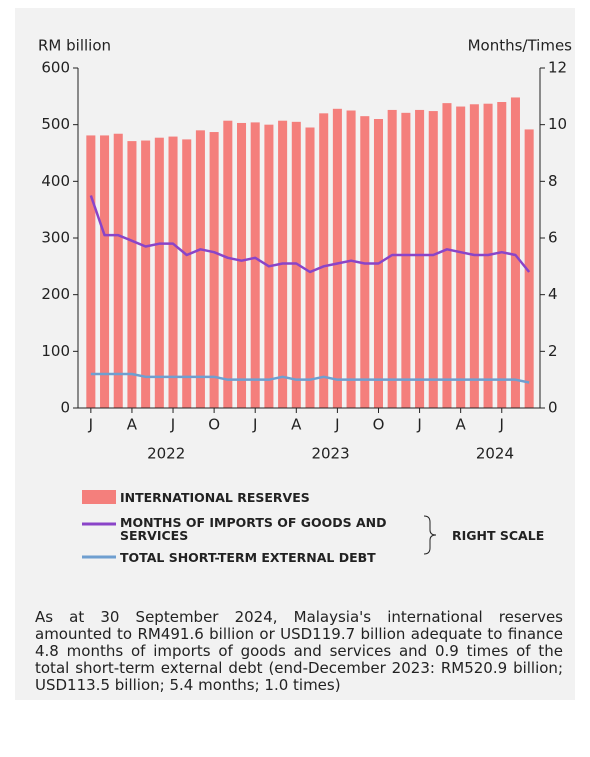 The width and height of the screenshot is (590, 757). I want to click on y2-tick-label: 12, so click(557, 68).